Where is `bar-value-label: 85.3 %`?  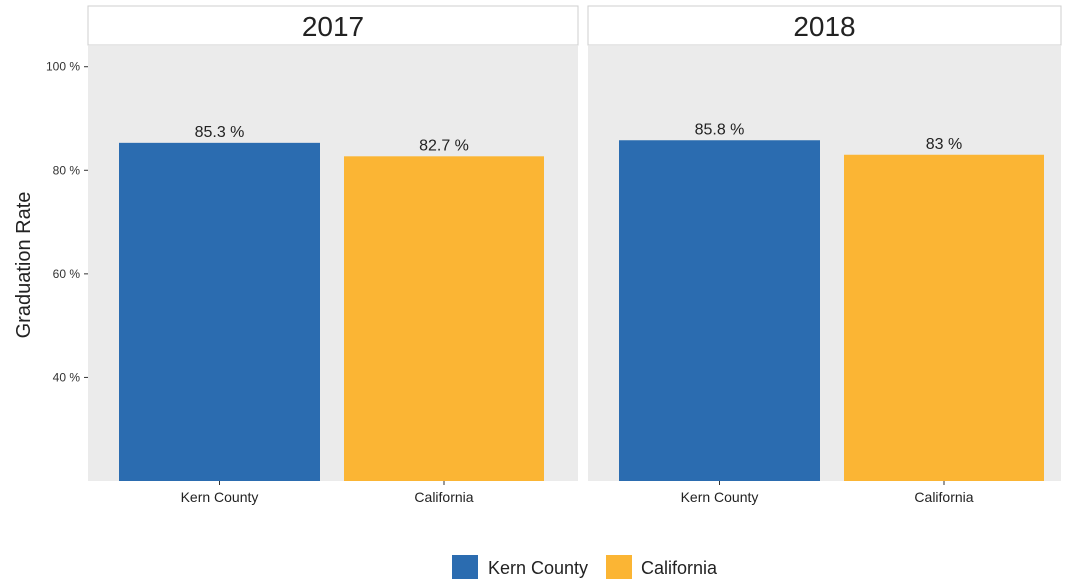
bar-value-label: 85.3 % is located at coordinates (220, 132).